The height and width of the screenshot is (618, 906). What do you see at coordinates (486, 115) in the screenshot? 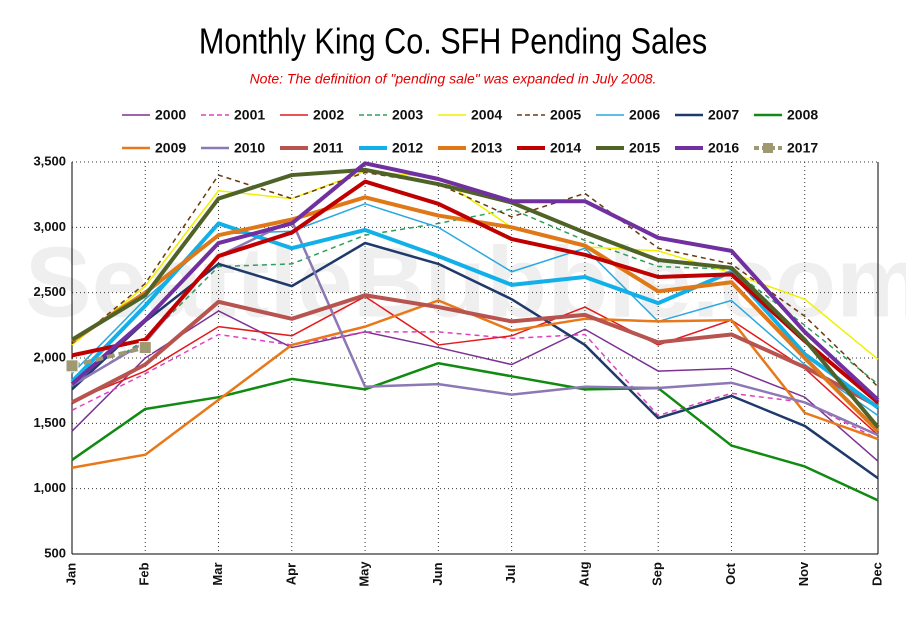
I see `legend-label: 2004` at bounding box center [486, 115].